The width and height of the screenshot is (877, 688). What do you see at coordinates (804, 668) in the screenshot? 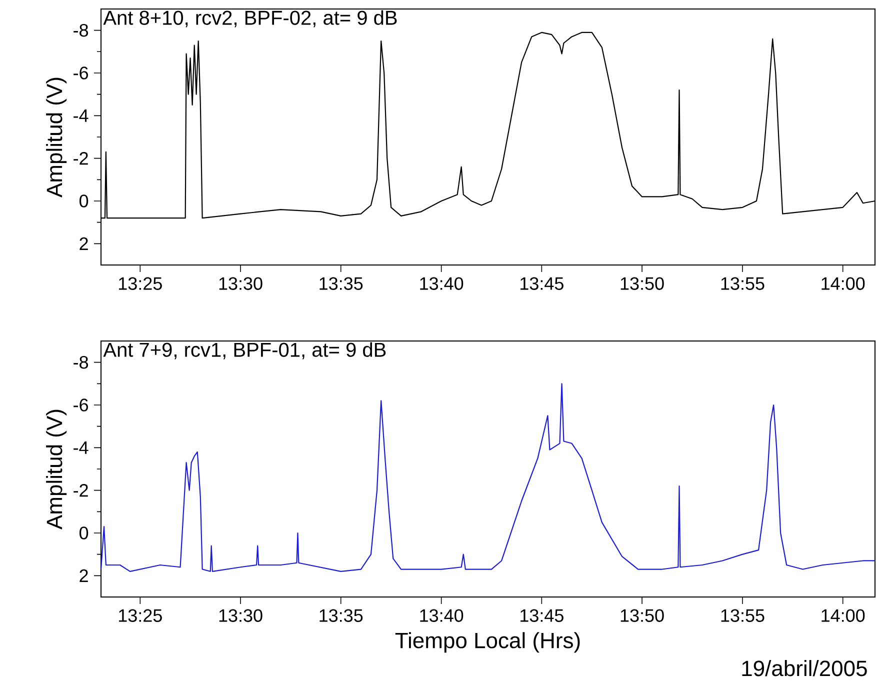
I see `text: 19/abril/2005` at bounding box center [804, 668].